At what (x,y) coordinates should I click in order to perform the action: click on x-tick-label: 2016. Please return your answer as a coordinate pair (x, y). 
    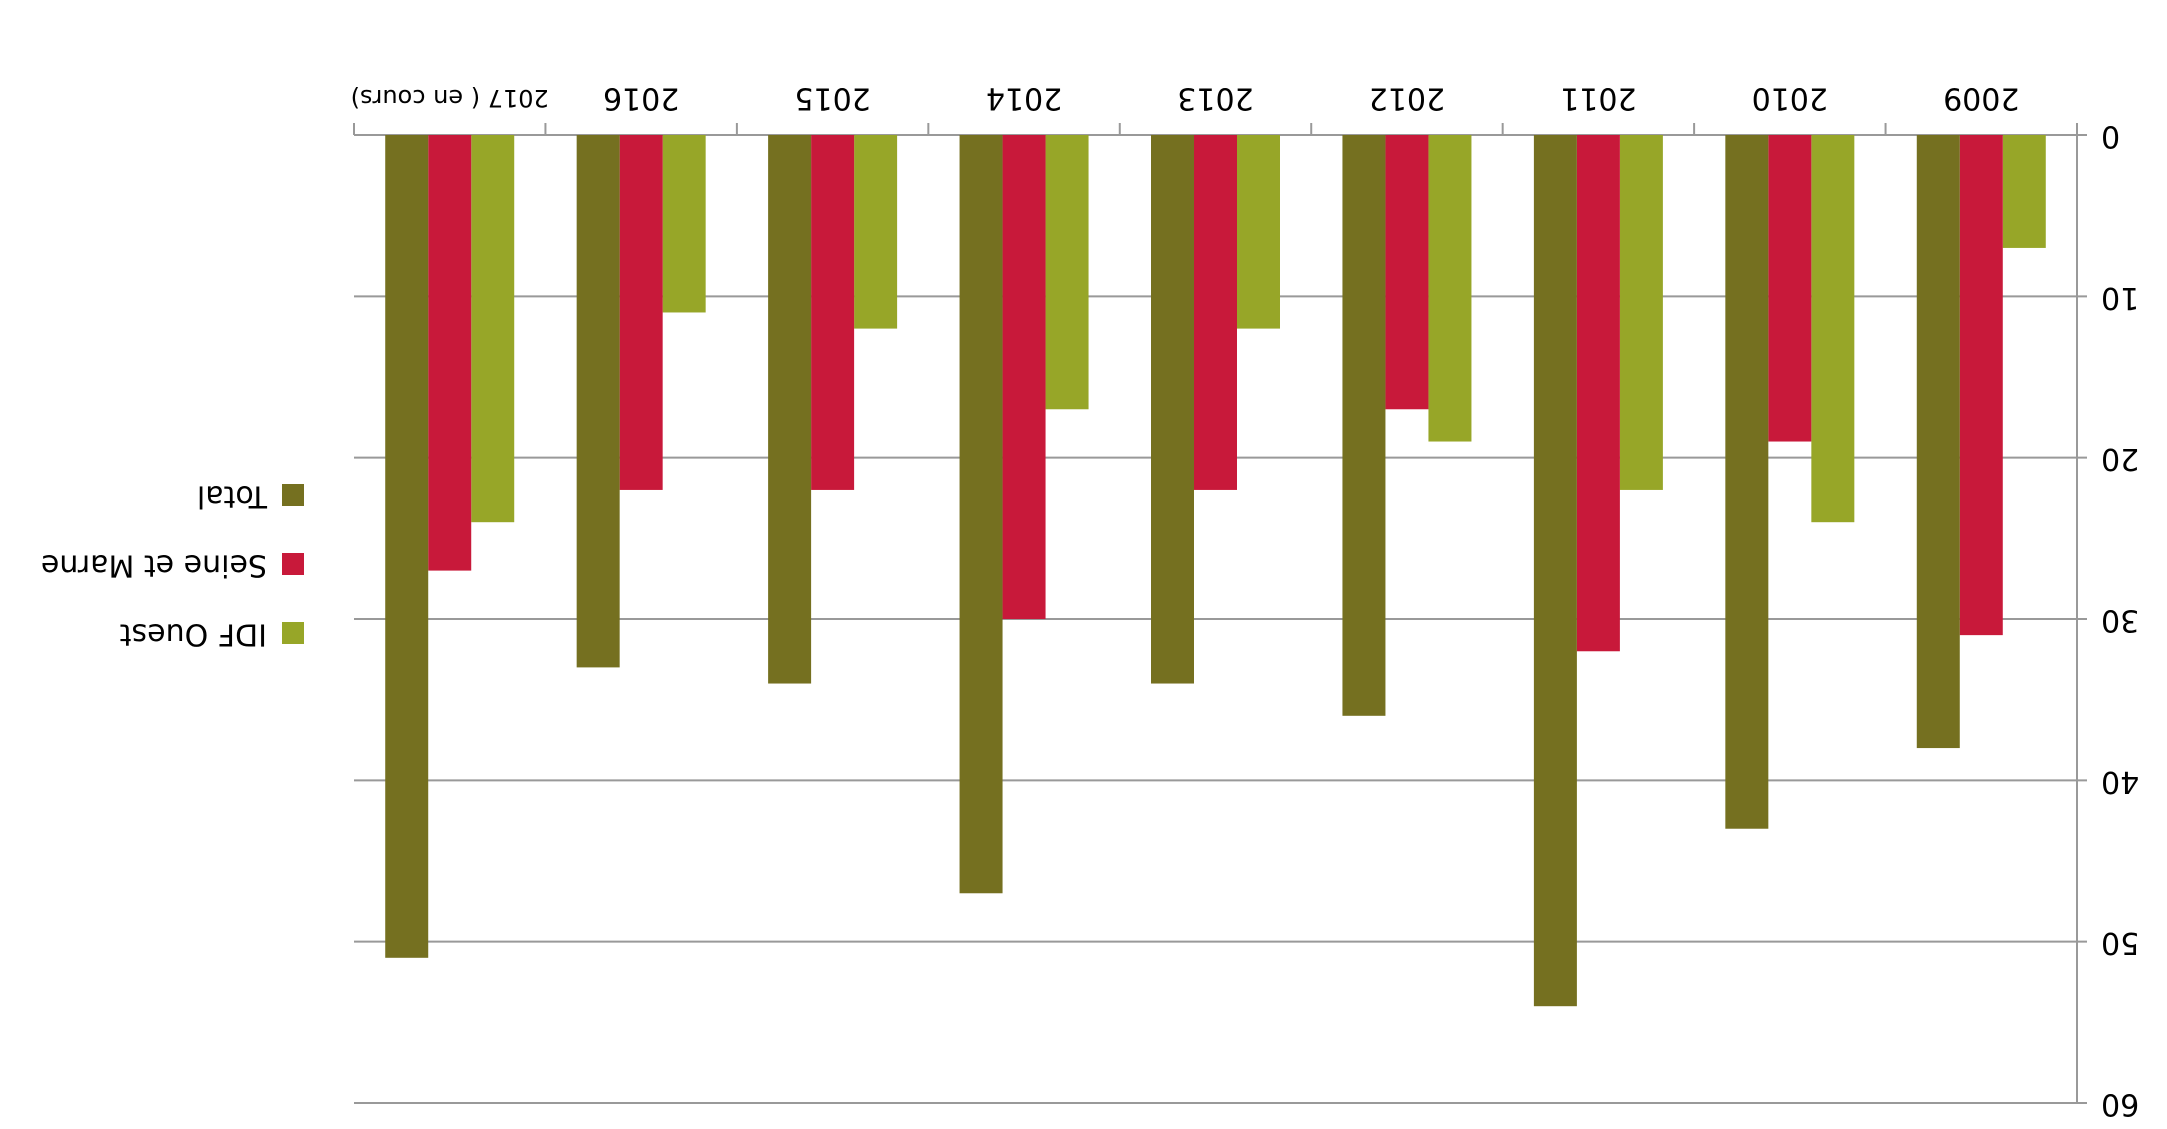
    Looking at the image, I should click on (641, 98).